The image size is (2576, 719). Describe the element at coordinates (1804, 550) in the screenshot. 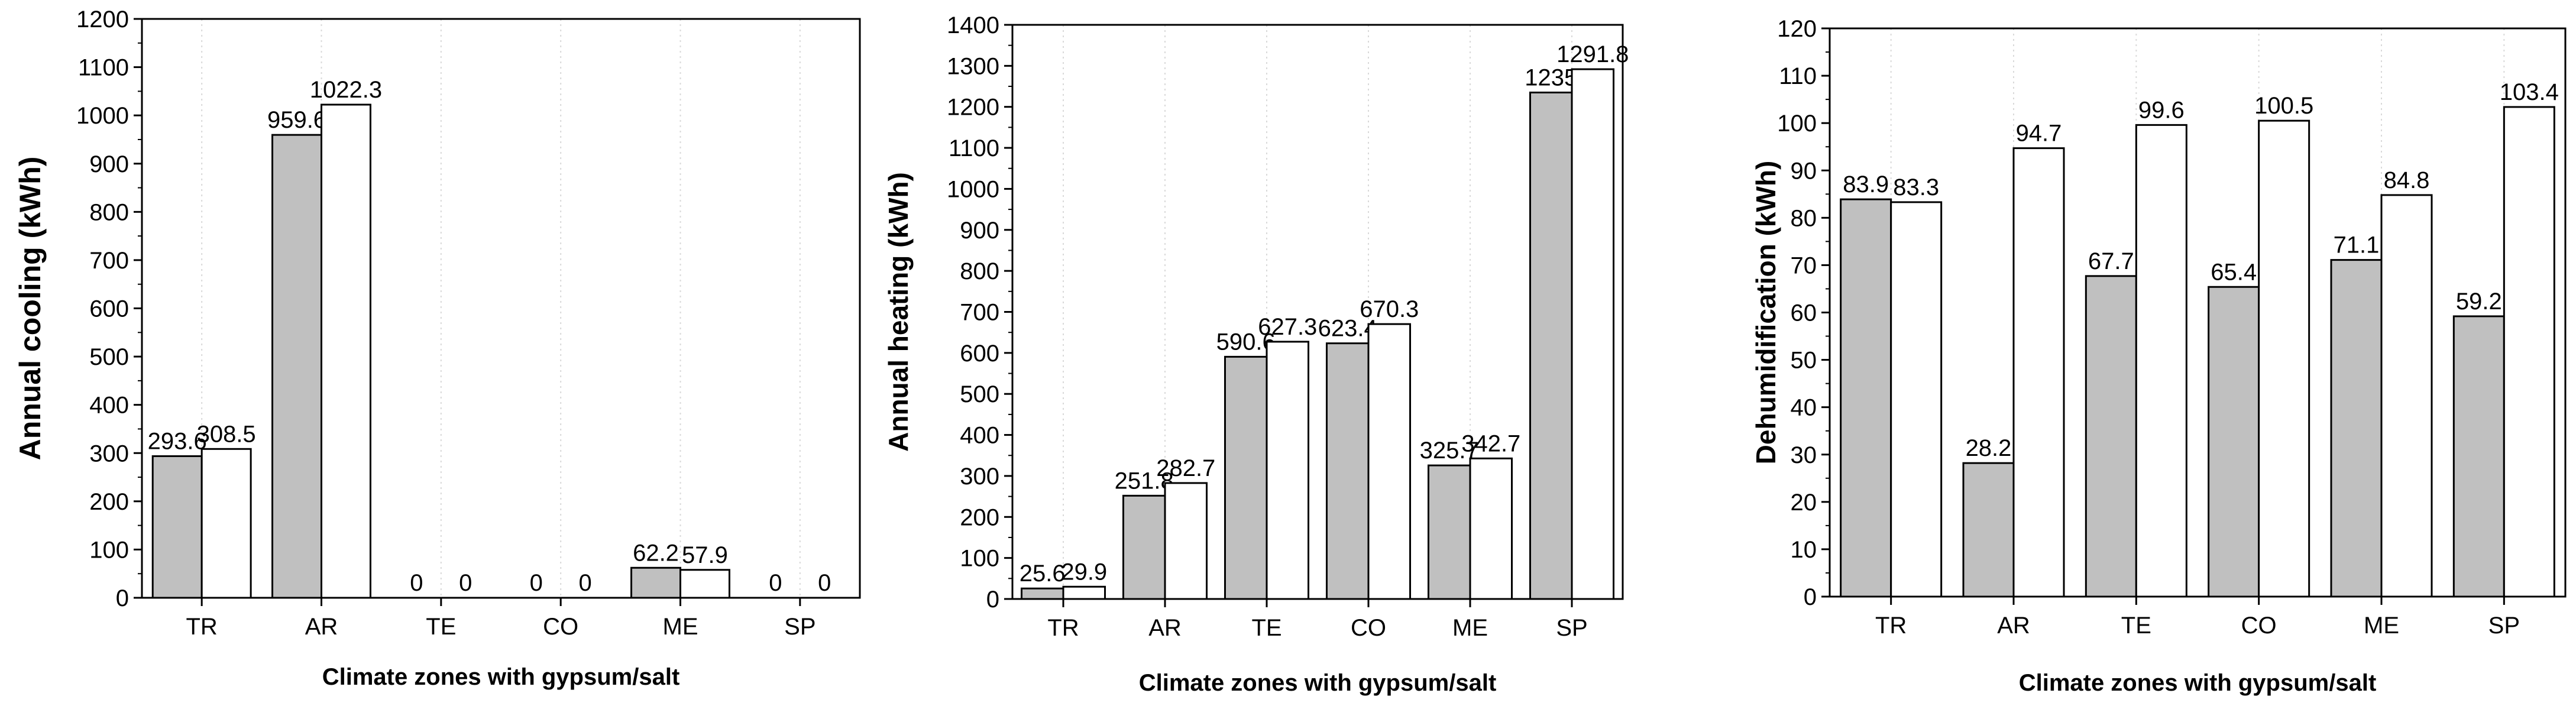

I see `y-tick-label: 10` at that location.